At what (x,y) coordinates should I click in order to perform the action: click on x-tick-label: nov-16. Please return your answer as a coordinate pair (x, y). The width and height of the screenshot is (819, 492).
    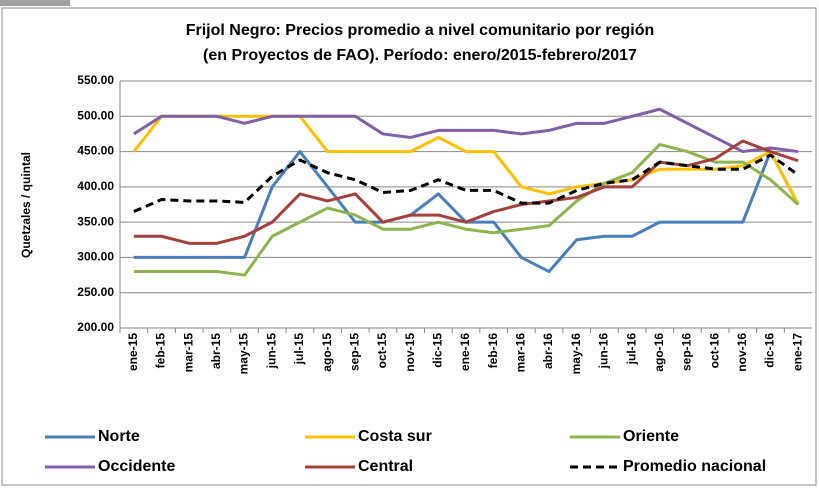
    Looking at the image, I should click on (742, 352).